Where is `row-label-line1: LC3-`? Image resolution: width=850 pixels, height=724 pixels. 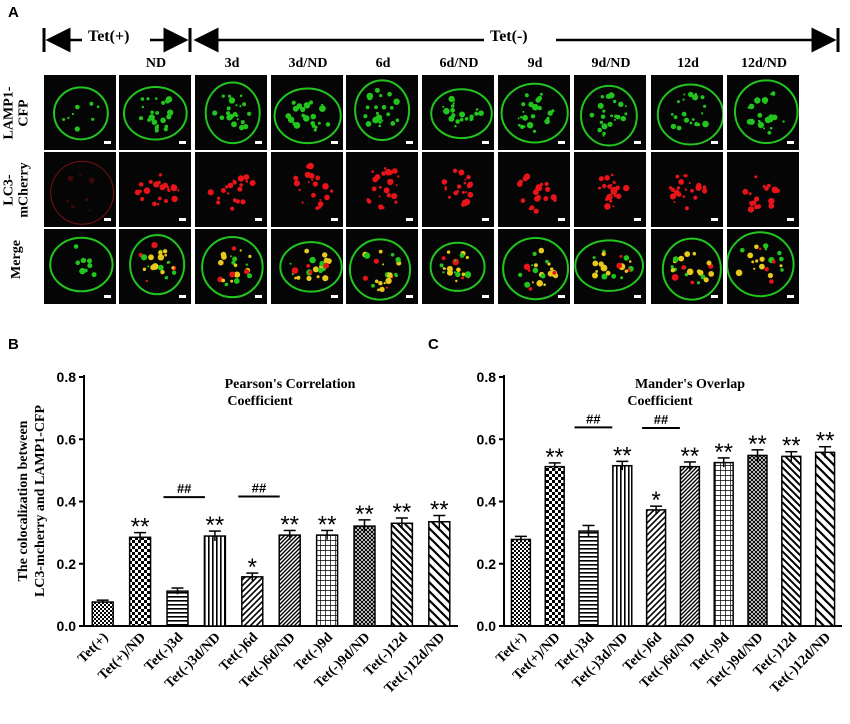
row-label-line1: LC3- is located at coordinates (9, 190).